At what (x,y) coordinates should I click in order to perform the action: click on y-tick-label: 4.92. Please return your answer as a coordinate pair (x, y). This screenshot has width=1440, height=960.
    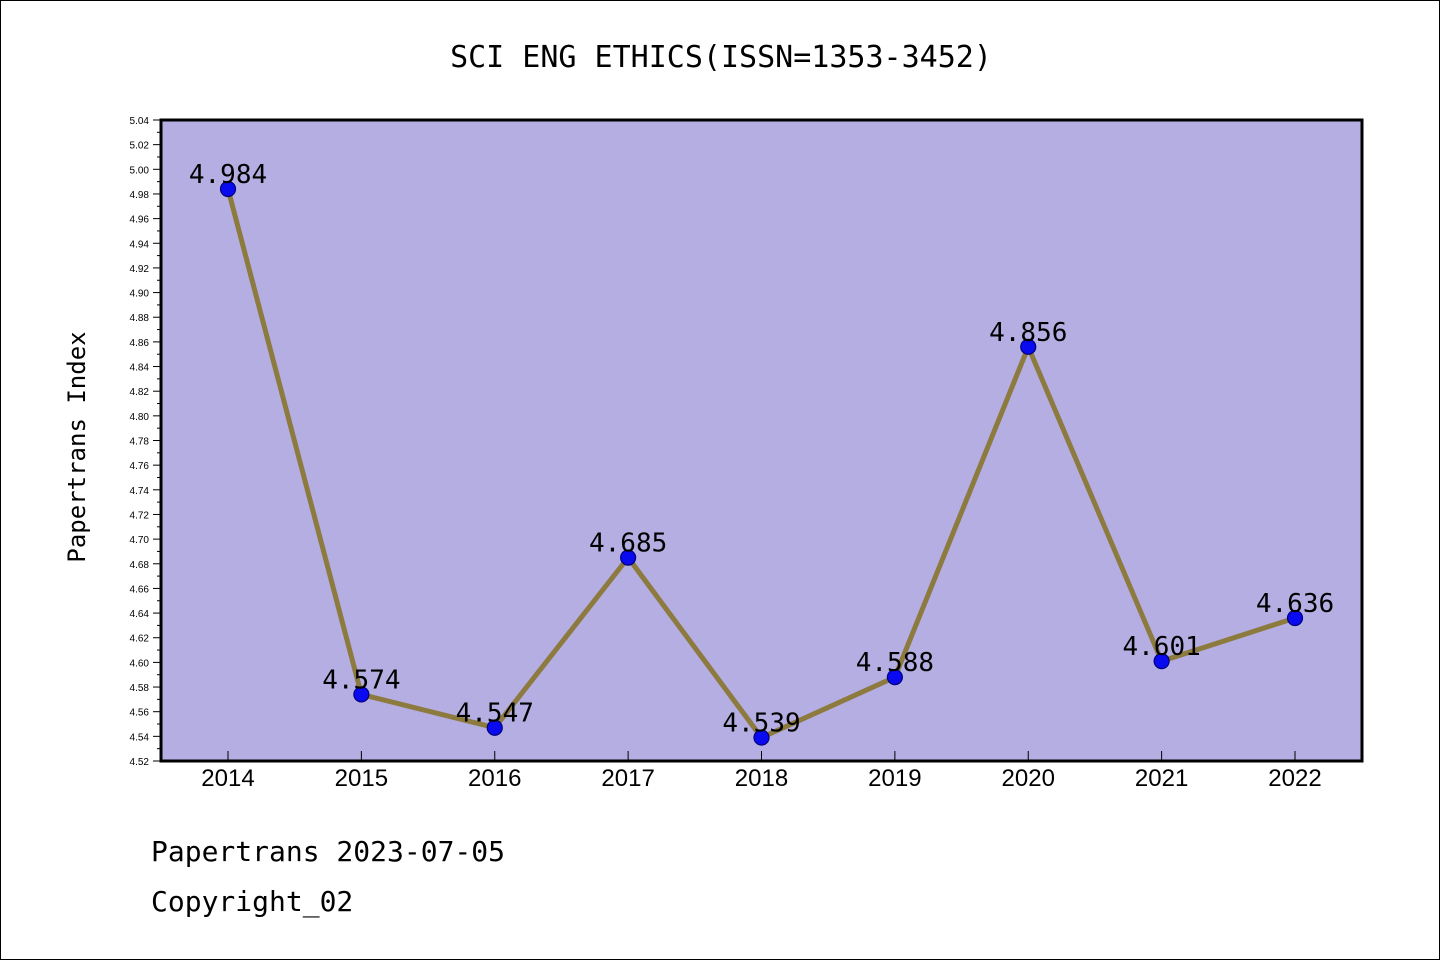
    Looking at the image, I should click on (140, 269).